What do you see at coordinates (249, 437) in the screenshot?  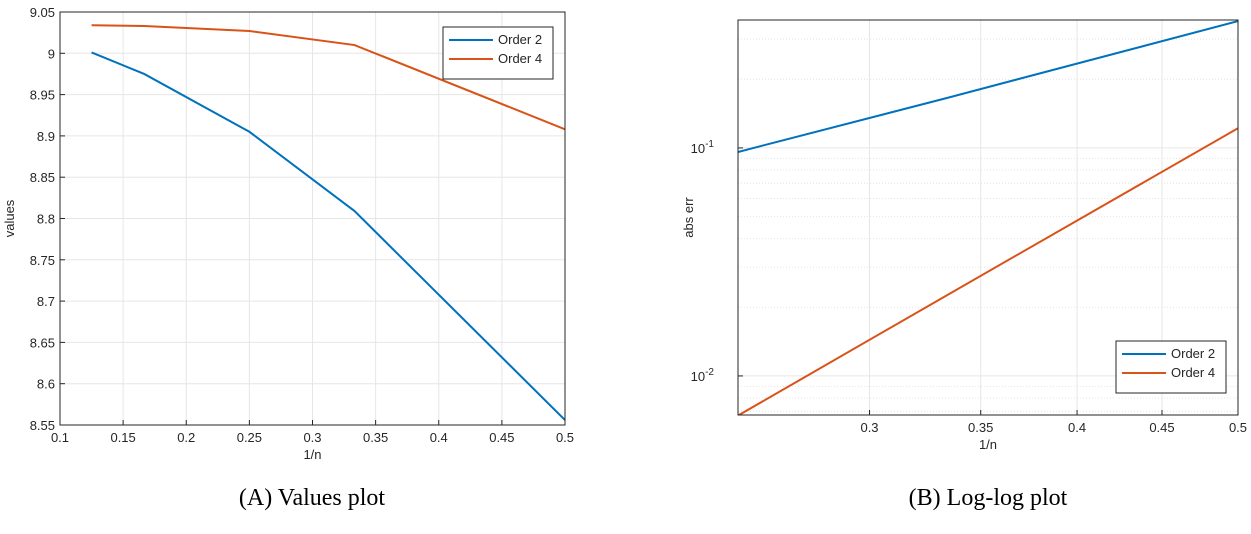 I see `x-tick-label: 0.25` at bounding box center [249, 437].